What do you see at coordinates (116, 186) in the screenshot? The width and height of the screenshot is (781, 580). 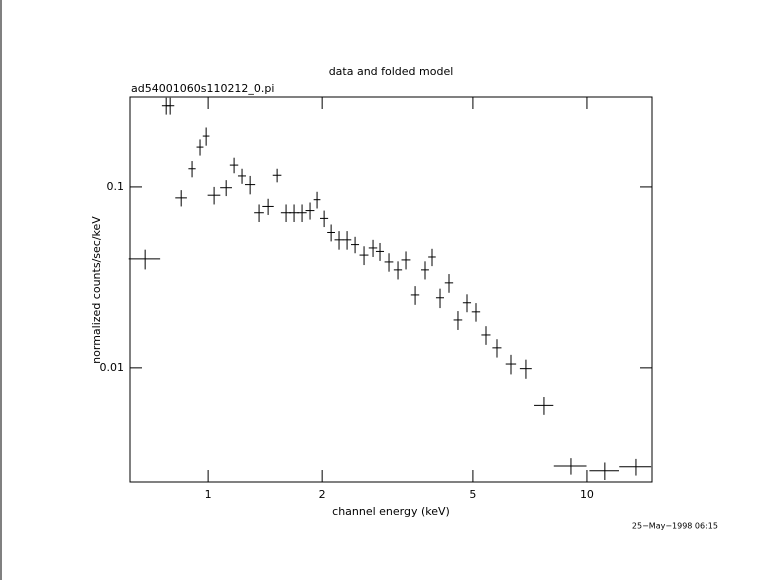 I see `y-tick-label: 0.1` at bounding box center [116, 186].